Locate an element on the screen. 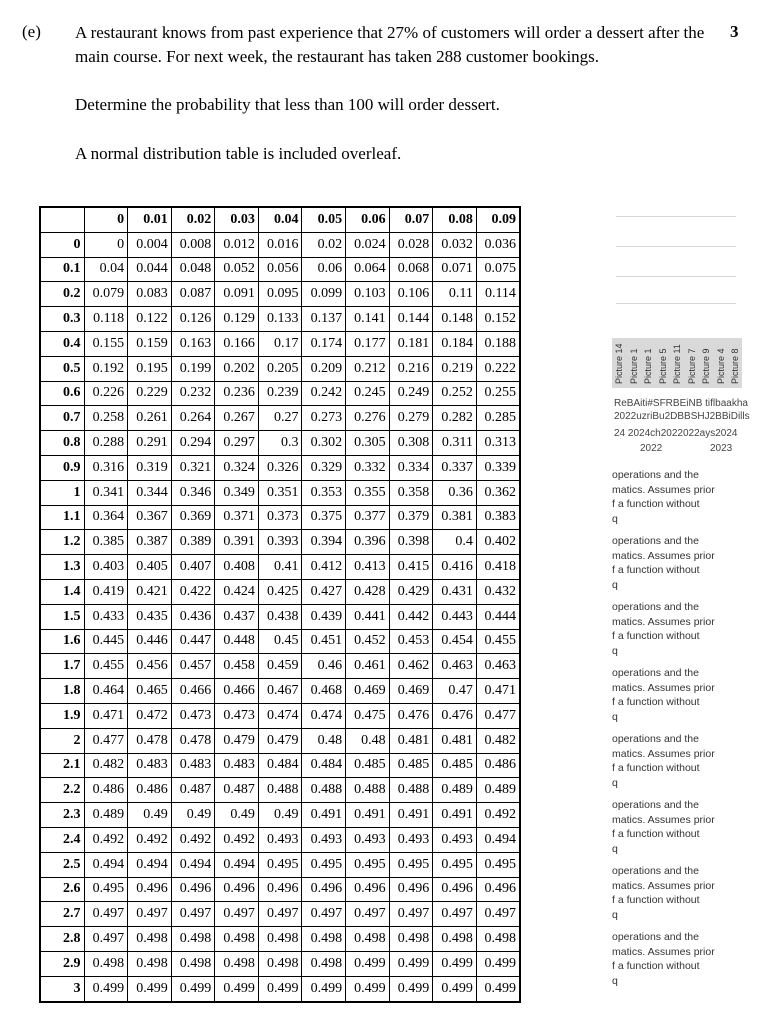 Image resolution: width=768 pixels, height=1021 pixels. snippet-line: matics. Assumes prior is located at coordinates (663, 489).